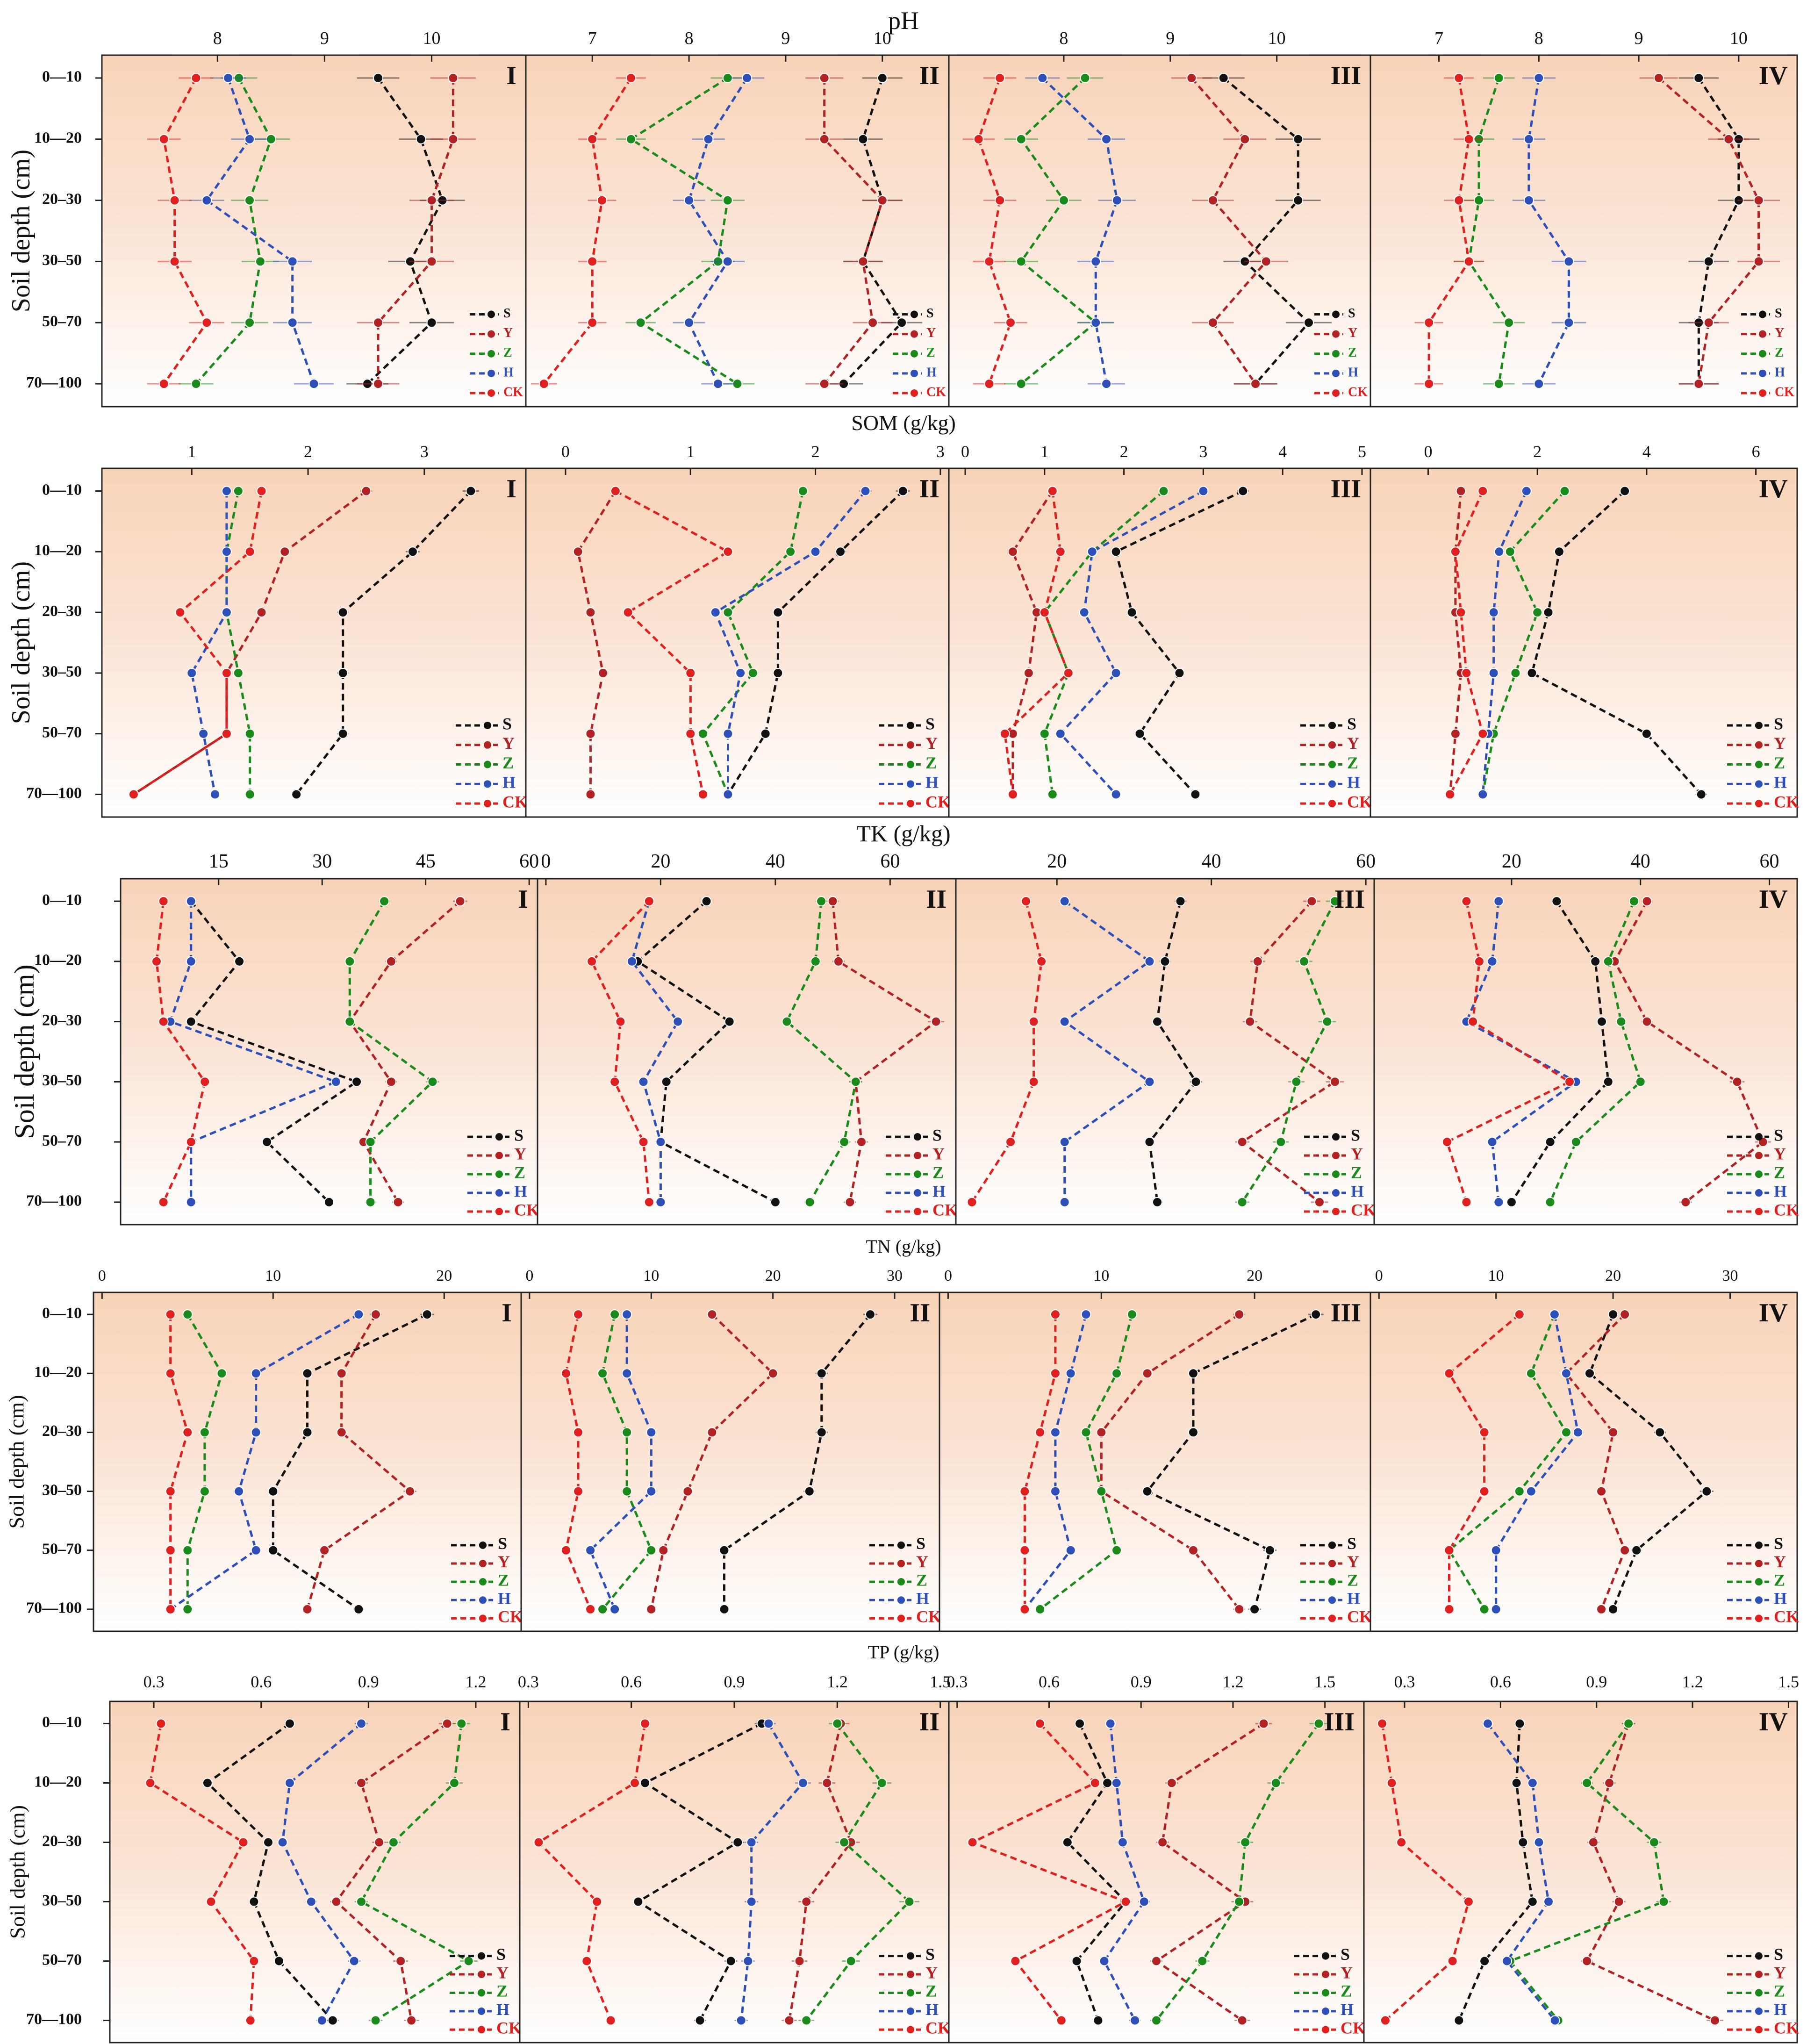  I want to click on x-tick-label: 7, so click(592, 38).